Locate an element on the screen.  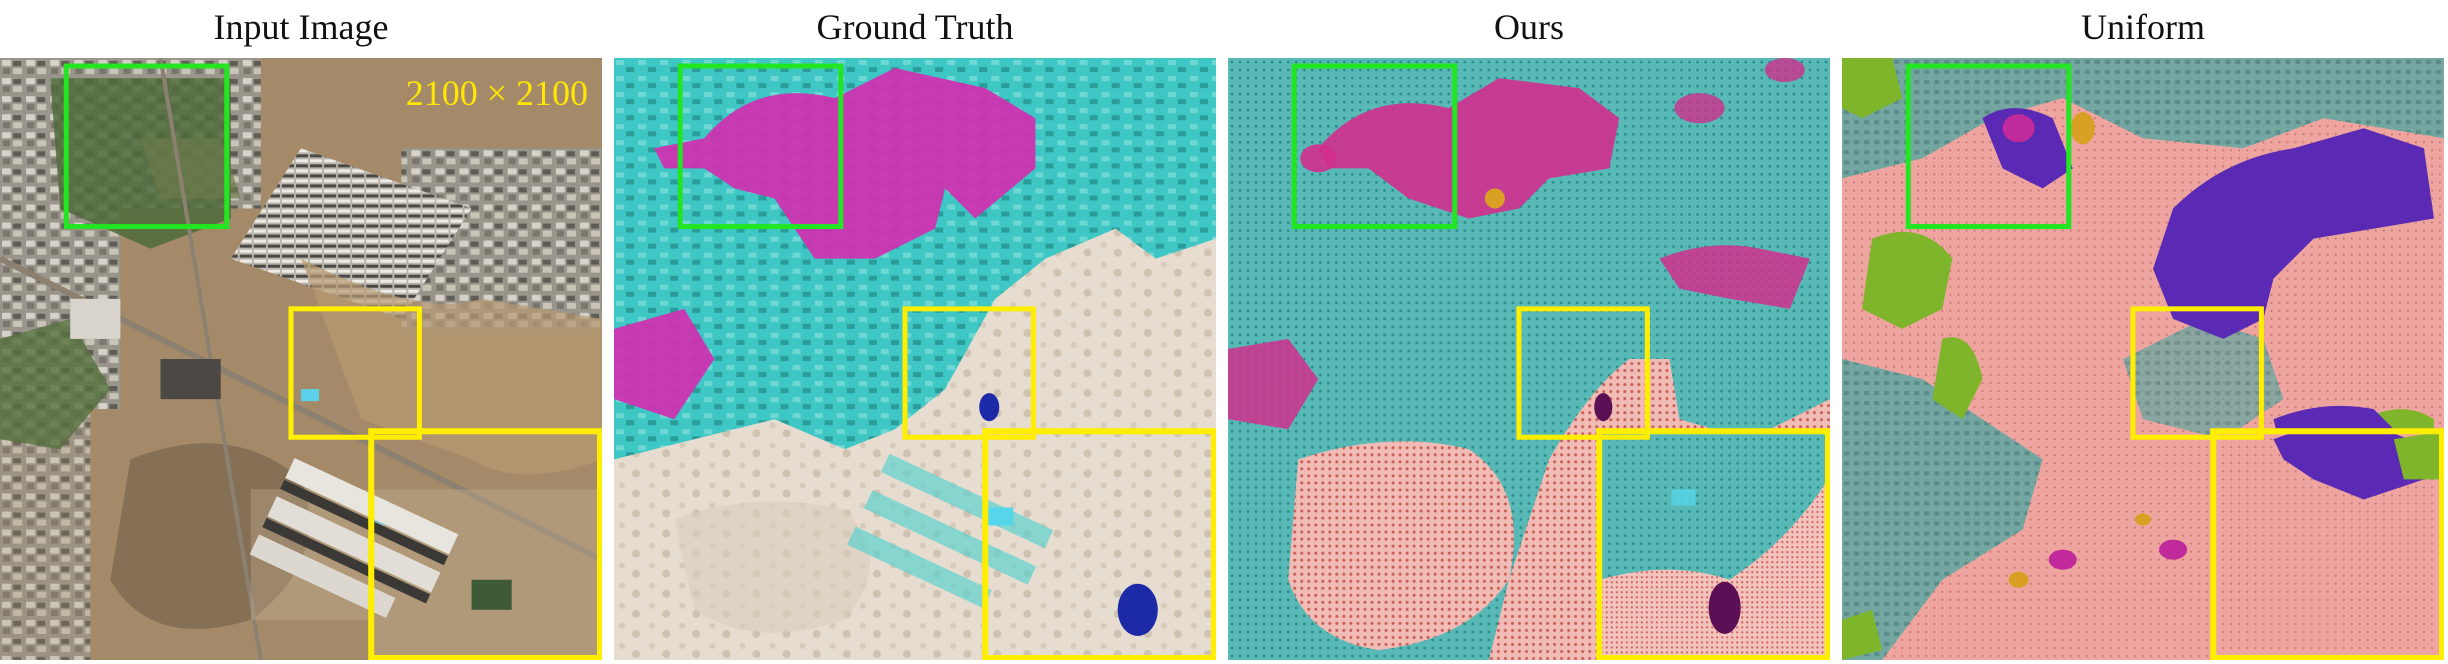
ours-title: Ours is located at coordinates (1529, 27).